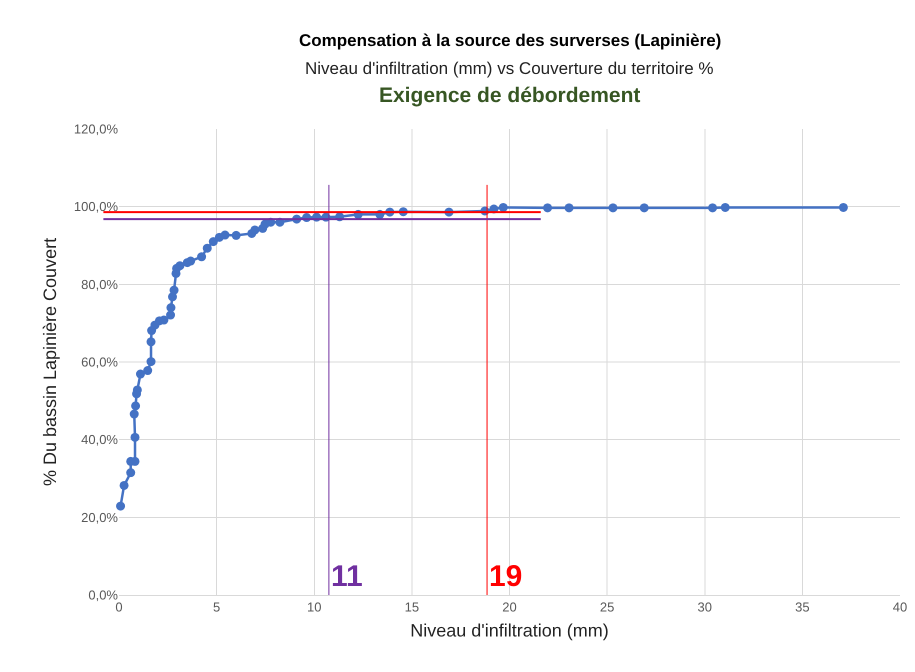  Describe the element at coordinates (99, 284) in the screenshot. I see `y-tick-label: 80,0%` at that location.